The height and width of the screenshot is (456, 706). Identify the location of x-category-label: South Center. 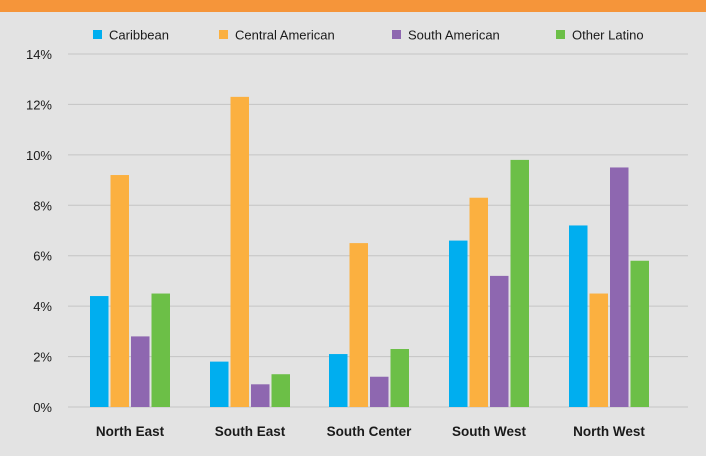
(369, 431).